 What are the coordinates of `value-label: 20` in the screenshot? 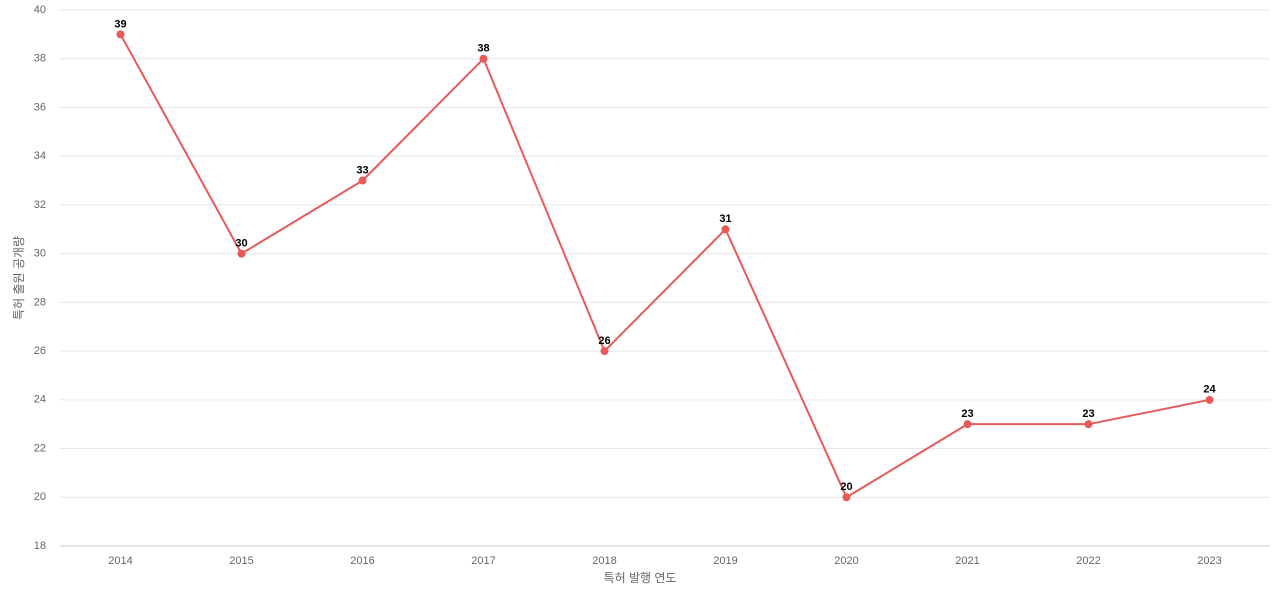 It's located at (846, 487).